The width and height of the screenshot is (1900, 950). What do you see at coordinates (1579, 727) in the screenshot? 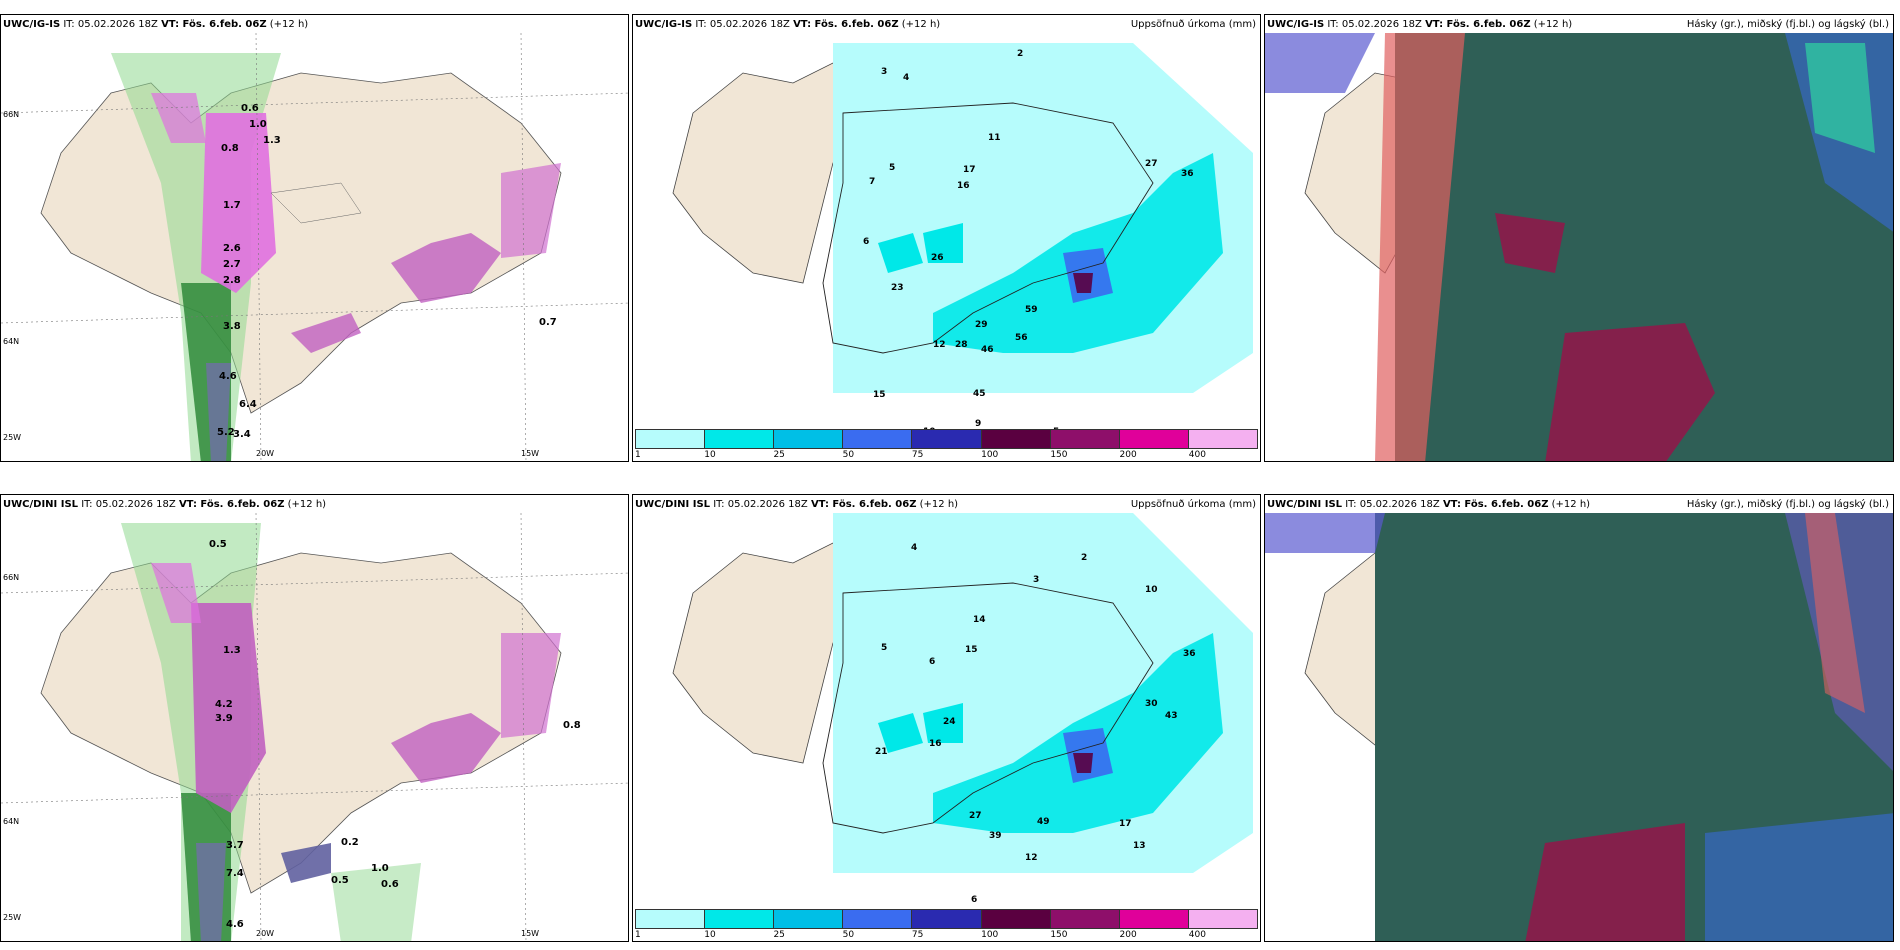
I see `map-cloud-cover` at bounding box center [1579, 727].